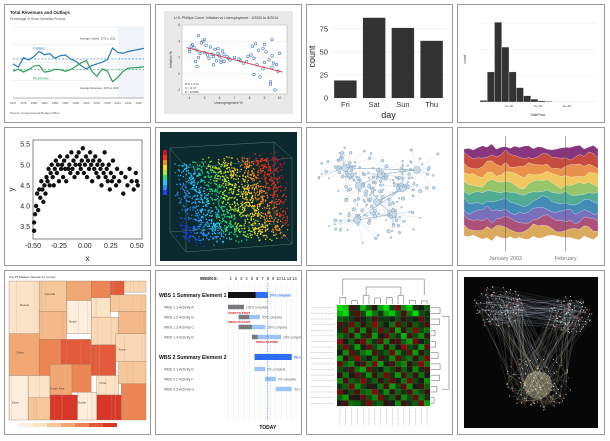  What do you see at coordinates (130, 62) in the screenshot?
I see `projection-shade` at bounding box center [130, 62].